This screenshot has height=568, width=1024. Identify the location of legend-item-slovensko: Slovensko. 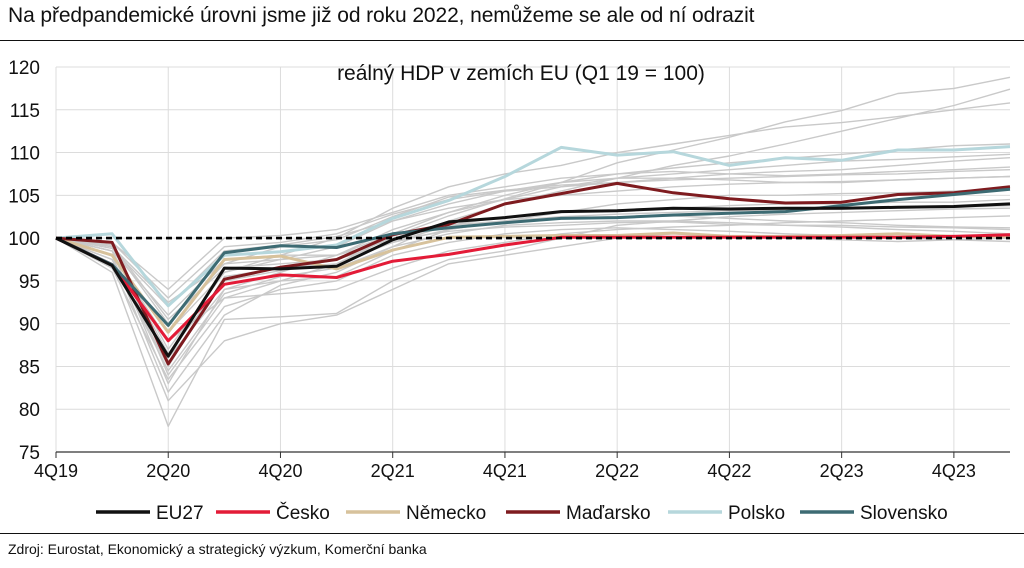
(874, 513).